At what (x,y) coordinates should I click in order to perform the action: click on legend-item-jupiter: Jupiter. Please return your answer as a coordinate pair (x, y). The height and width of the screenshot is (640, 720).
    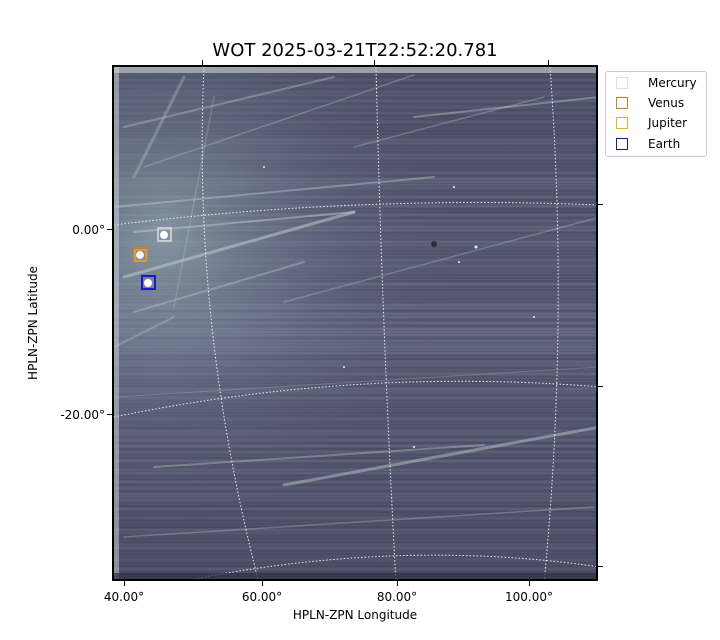
    Looking at the image, I should click on (661, 124).